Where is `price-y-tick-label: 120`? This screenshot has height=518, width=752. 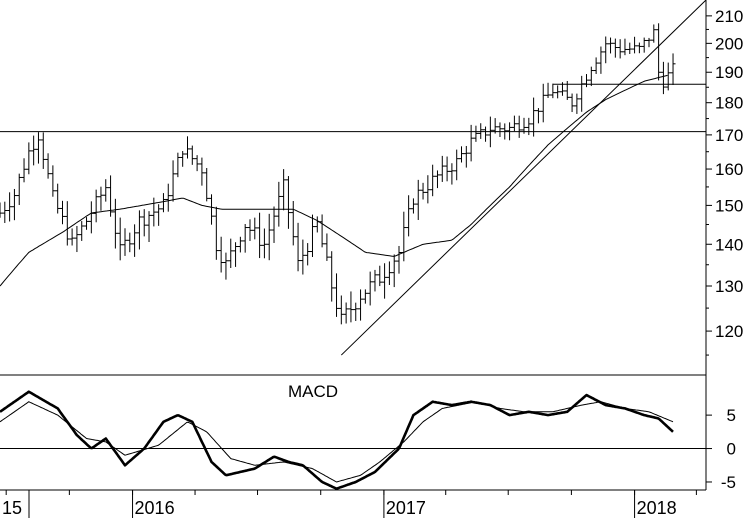 price-y-tick-label: 120 is located at coordinates (729, 331).